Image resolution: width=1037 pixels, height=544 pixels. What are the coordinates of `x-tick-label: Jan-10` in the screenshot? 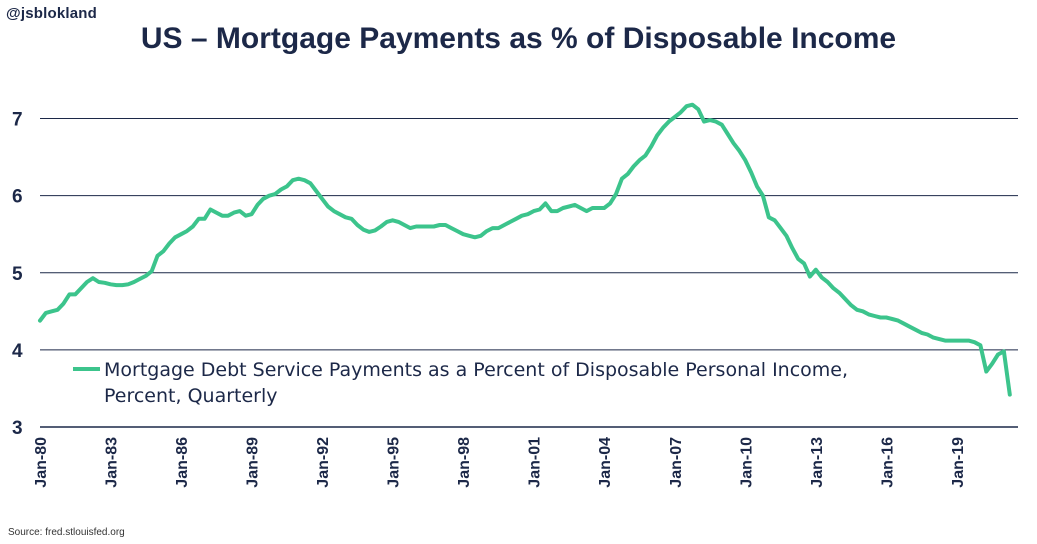 It's located at (746, 462).